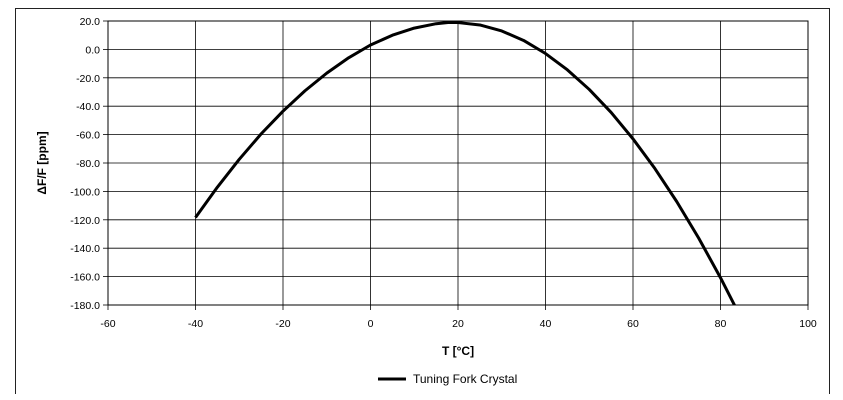  I want to click on x-tick-label: -60, so click(107, 324).